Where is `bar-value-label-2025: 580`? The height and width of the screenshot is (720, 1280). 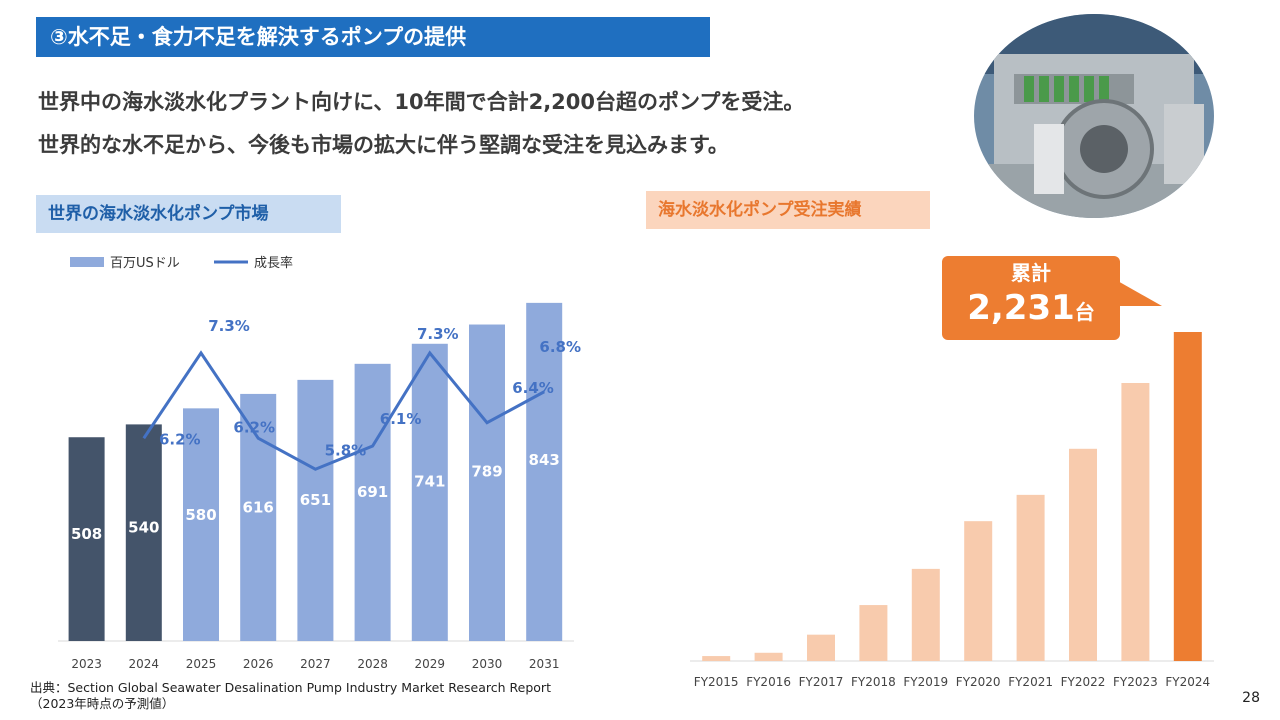 bar-value-label-2025: 580 is located at coordinates (200, 515).